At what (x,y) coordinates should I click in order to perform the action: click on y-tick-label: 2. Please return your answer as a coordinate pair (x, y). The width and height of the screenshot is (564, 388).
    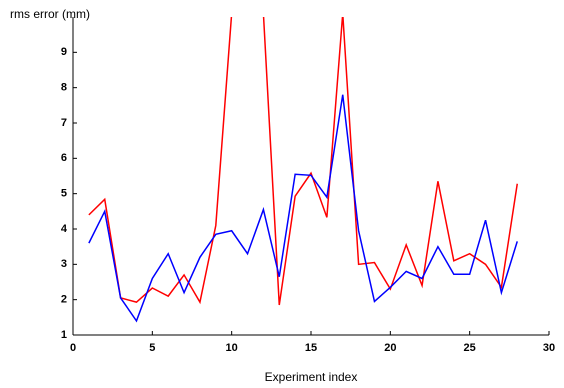
    Looking at the image, I should click on (64, 300).